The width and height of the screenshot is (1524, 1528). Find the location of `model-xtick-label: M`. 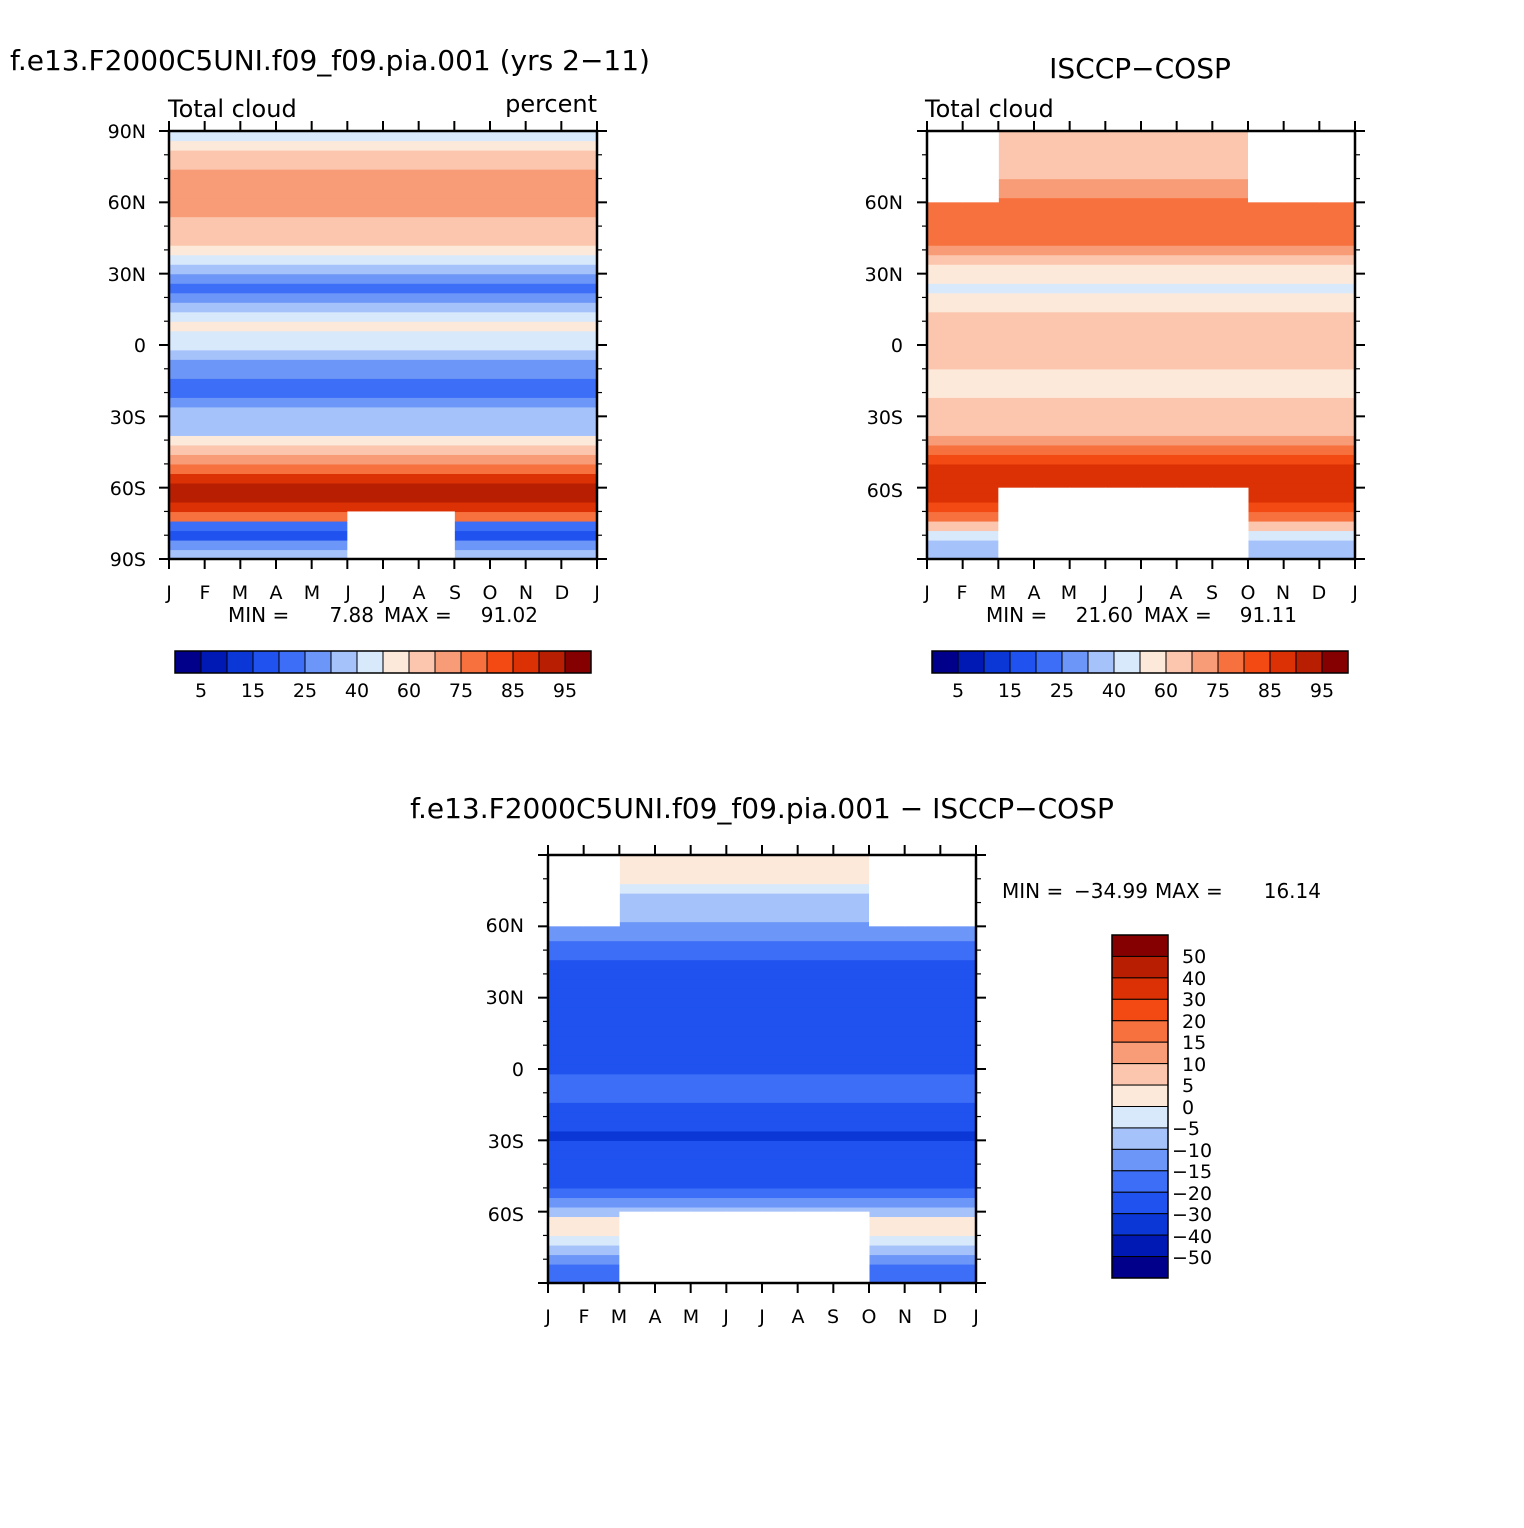

model-xtick-label: M is located at coordinates (312, 593).